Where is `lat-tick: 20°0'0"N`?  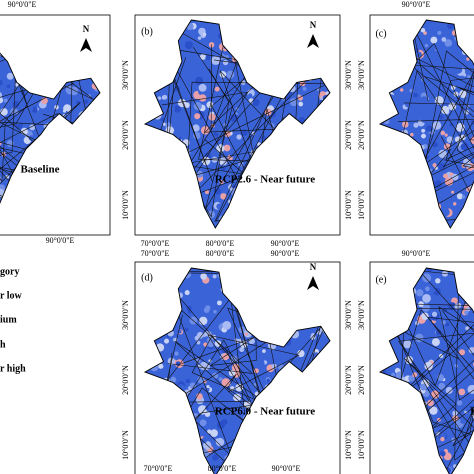
lat-tick: 20°0'0"N is located at coordinates (361, 380).